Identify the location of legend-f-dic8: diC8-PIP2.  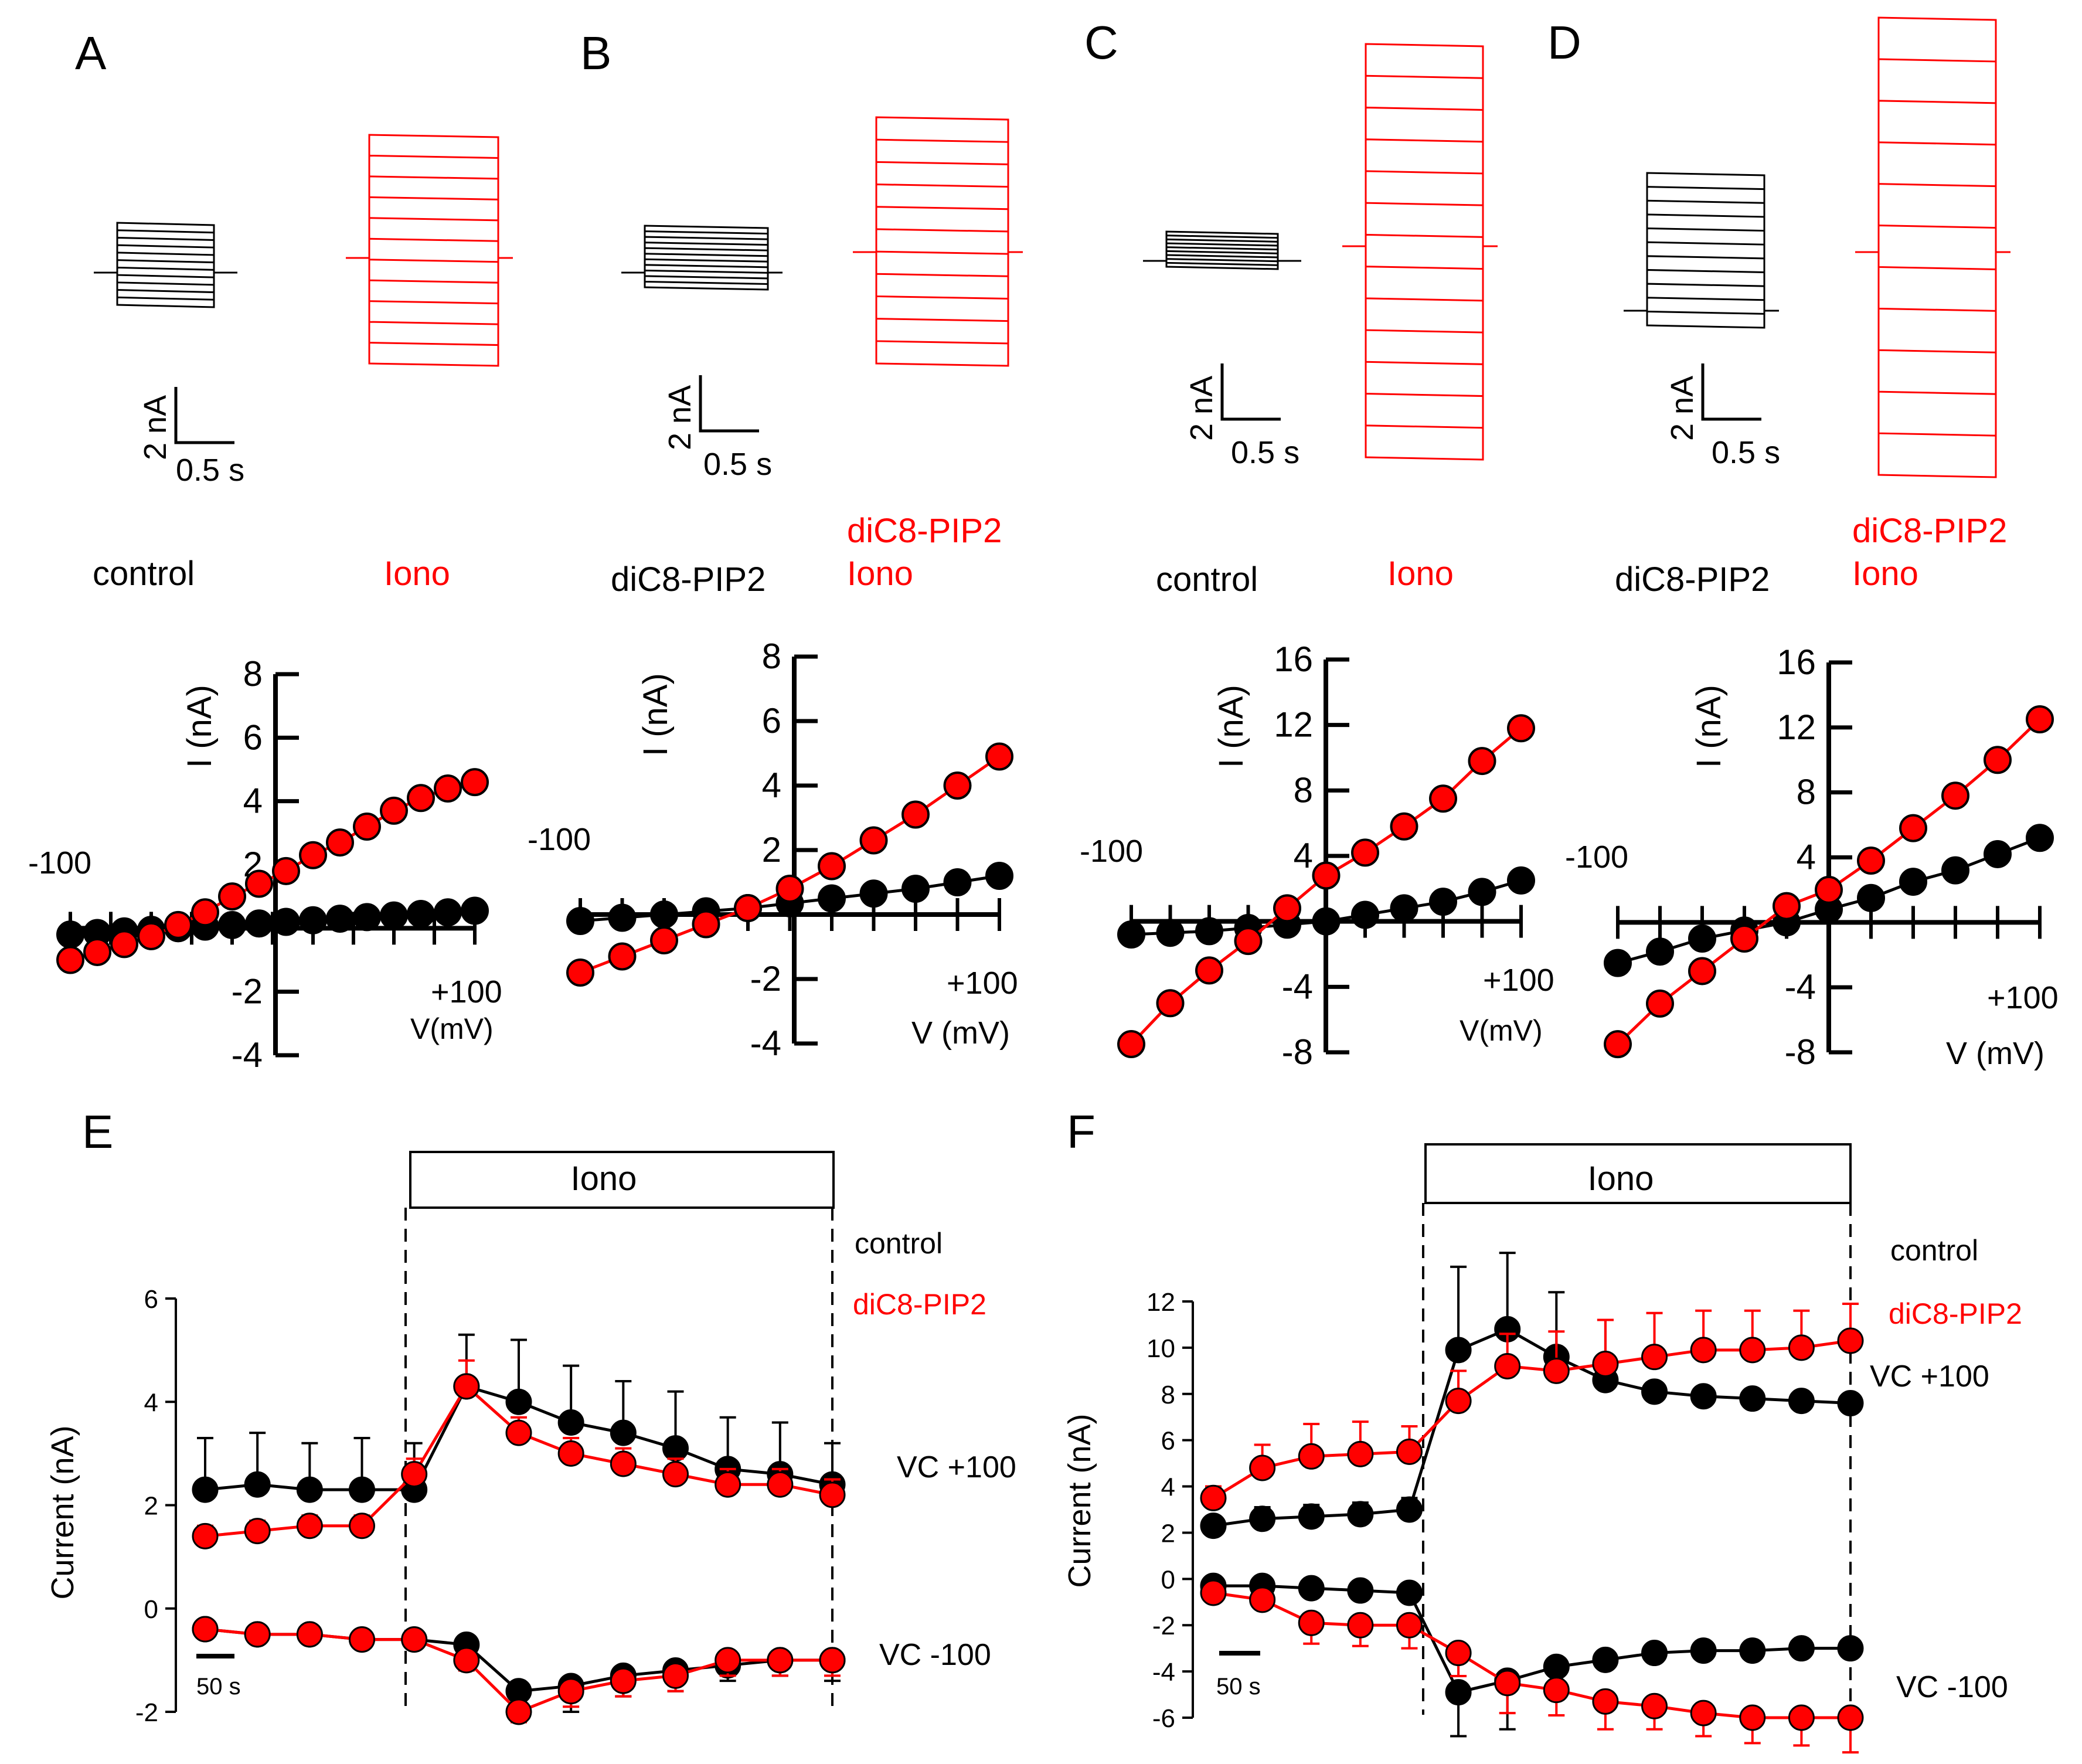
(1956, 1314).